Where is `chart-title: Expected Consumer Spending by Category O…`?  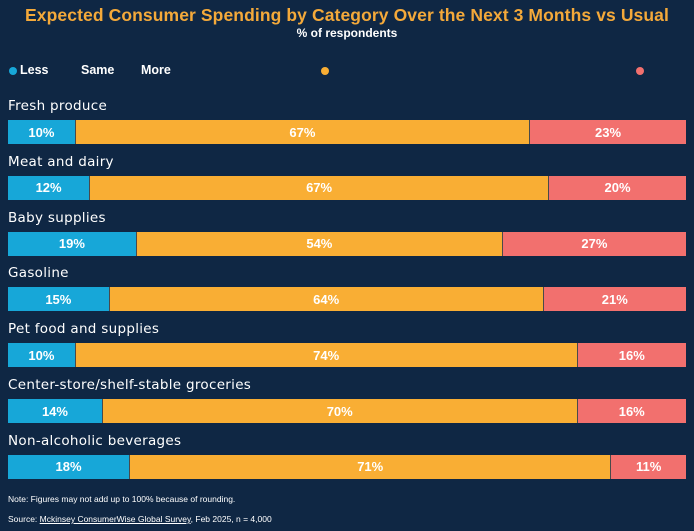
chart-title: Expected Consumer Spending by Category O… is located at coordinates (347, 15).